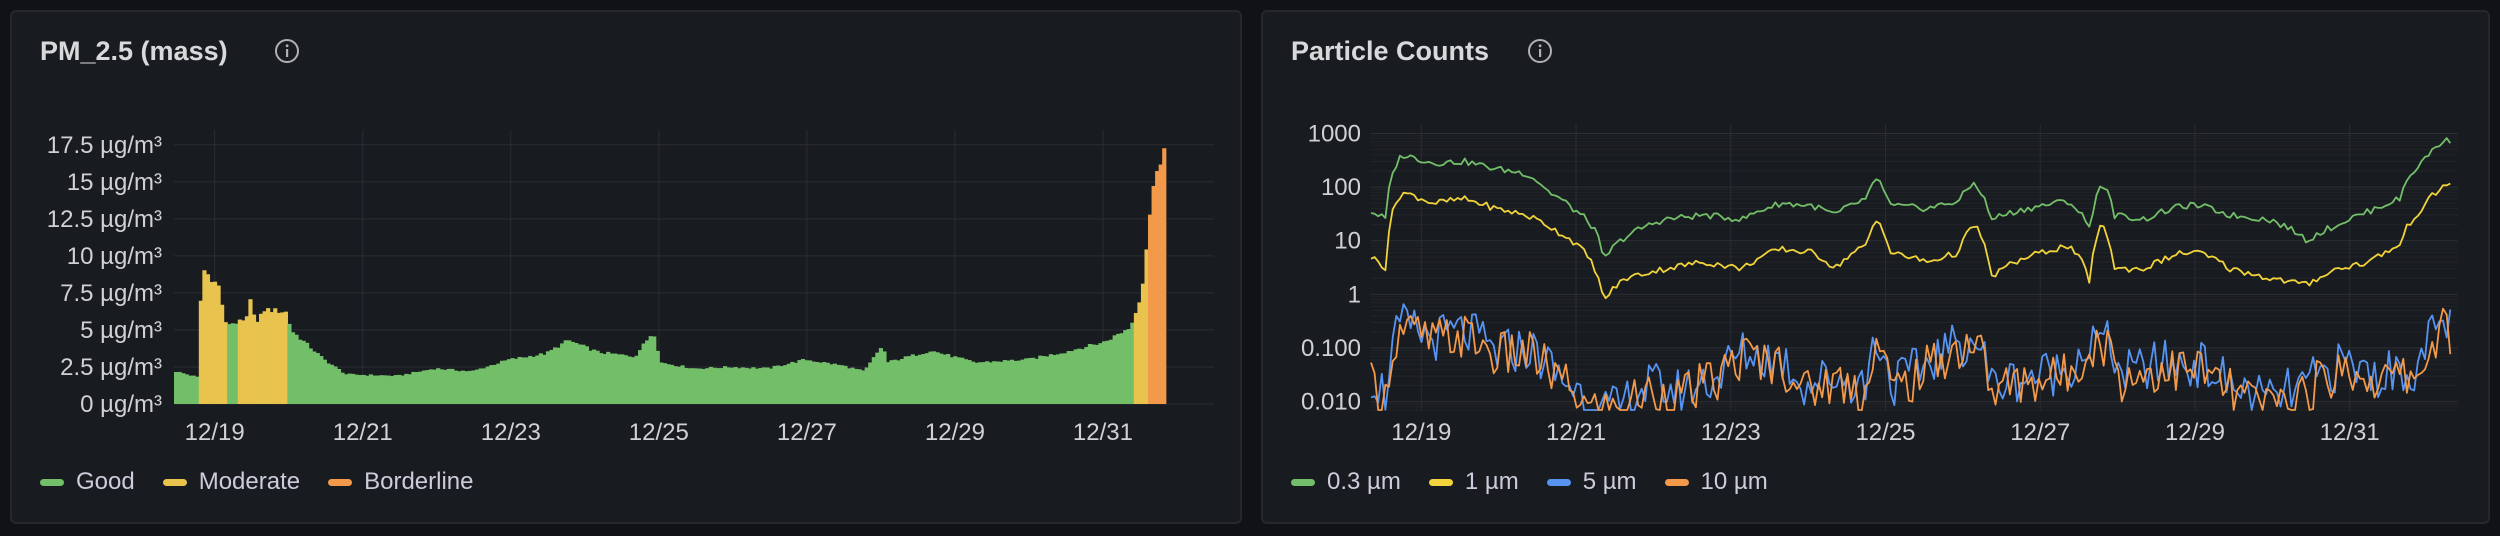 The height and width of the screenshot is (536, 2500). Describe the element at coordinates (134, 51) in the screenshot. I see `pm25-panel-title: PM_2.5 (mass)` at that location.